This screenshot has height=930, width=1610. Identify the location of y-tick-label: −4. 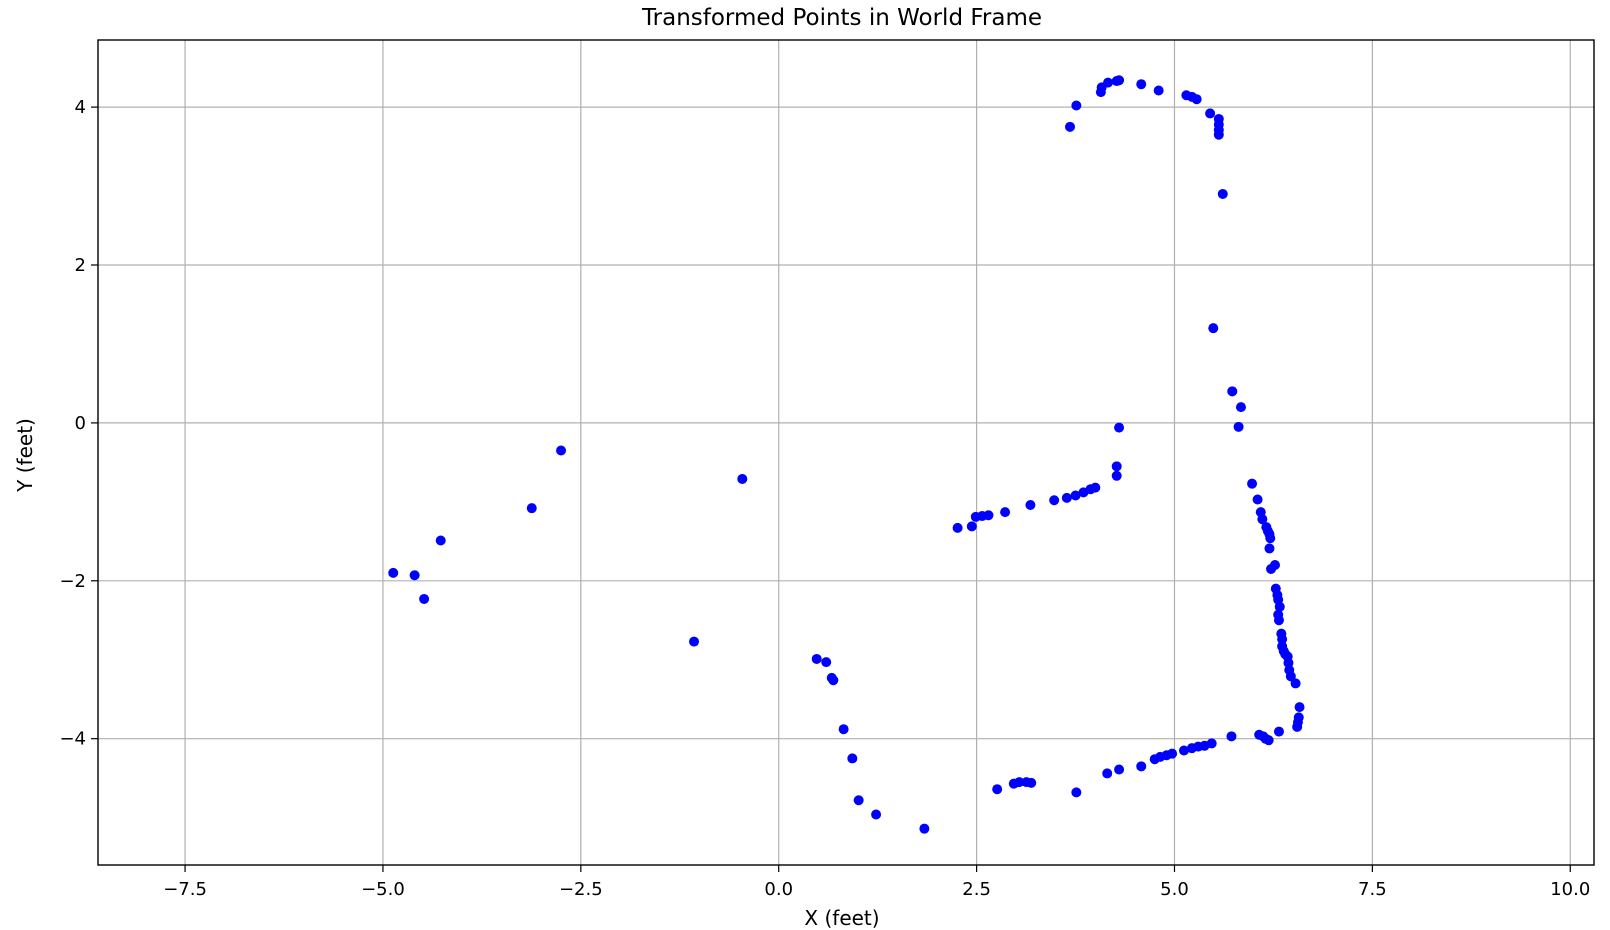
(72, 739).